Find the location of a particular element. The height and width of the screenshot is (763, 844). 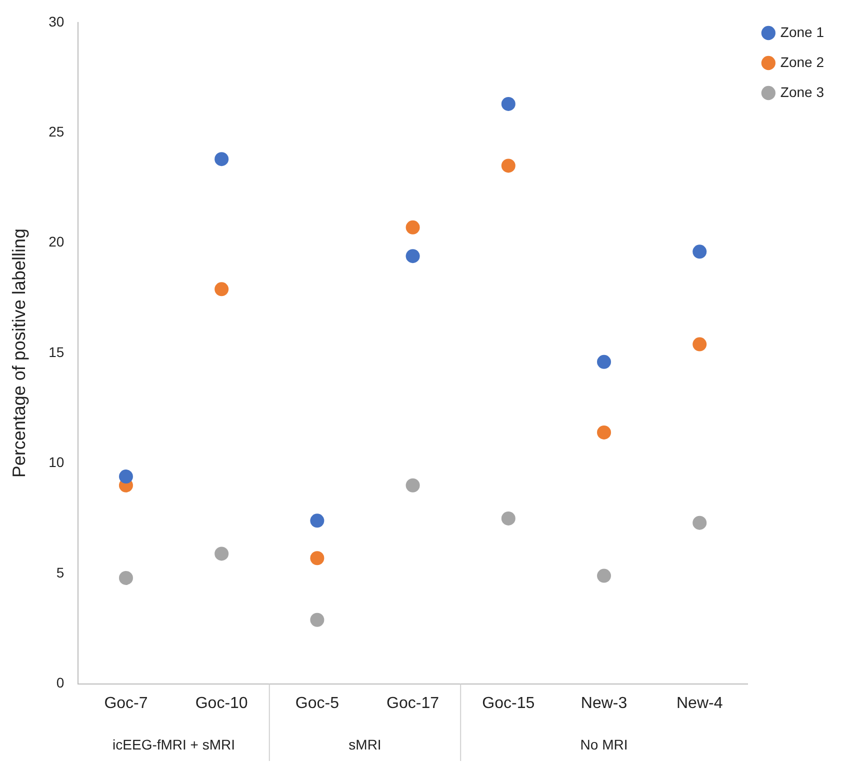

x-tick-label: Goc-17 is located at coordinates (413, 703).